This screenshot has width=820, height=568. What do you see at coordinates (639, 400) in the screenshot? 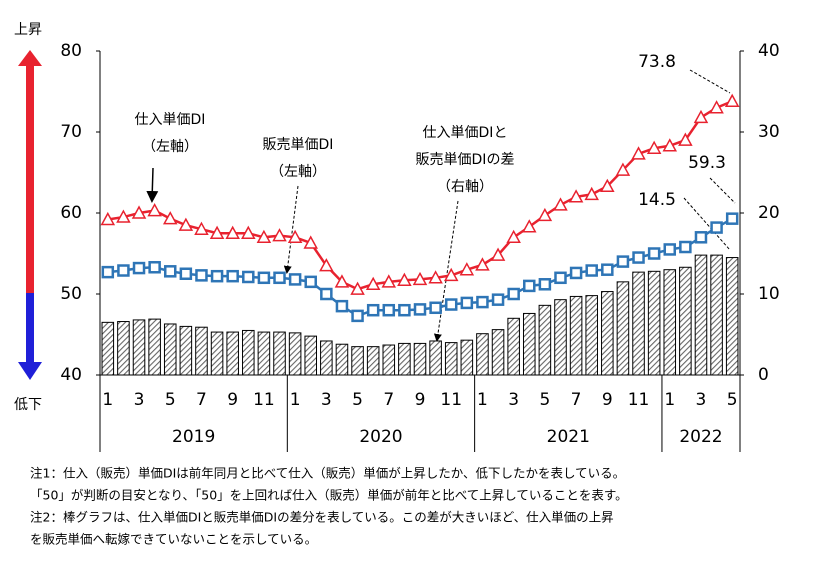
I see `x-tick-label: 11` at bounding box center [639, 400].